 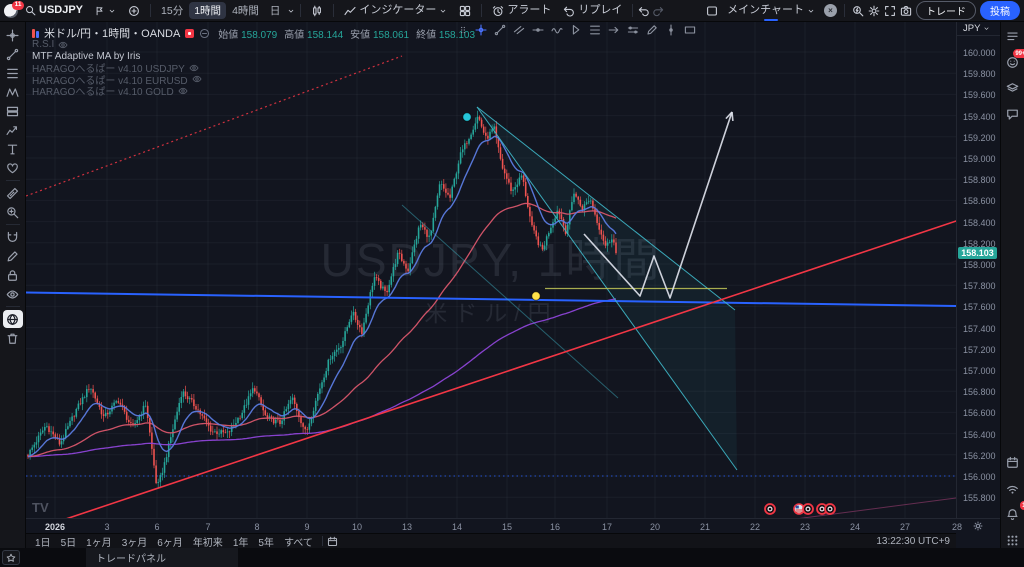 I want to click on triangleCursor-tool, so click(x=576, y=30).